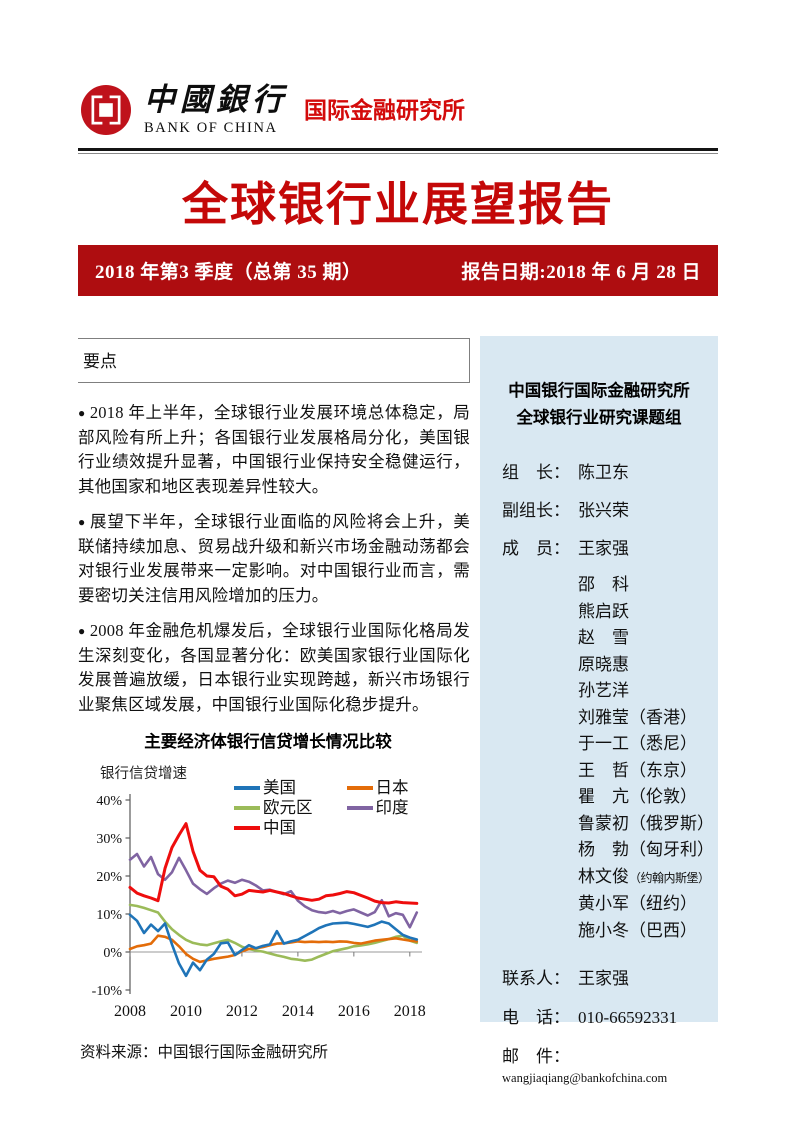 Image resolution: width=793 pixels, height=1122 pixels. I want to click on x-tick-label: 2014, so click(298, 1011).